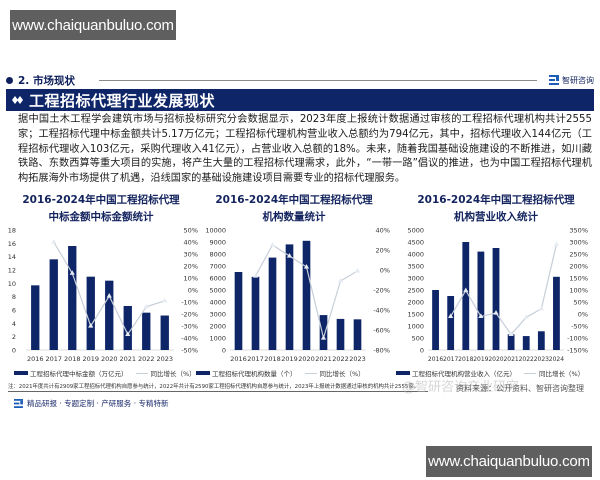  I want to click on y-tick-right: 0%, so click(385, 271).